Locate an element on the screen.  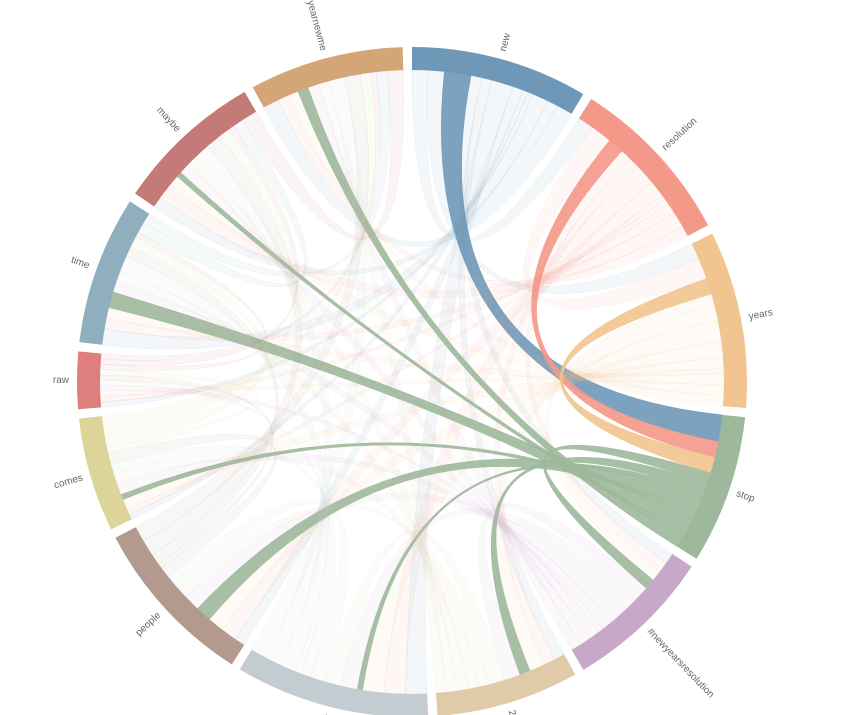
group-label: raw is located at coordinates (61, 380).